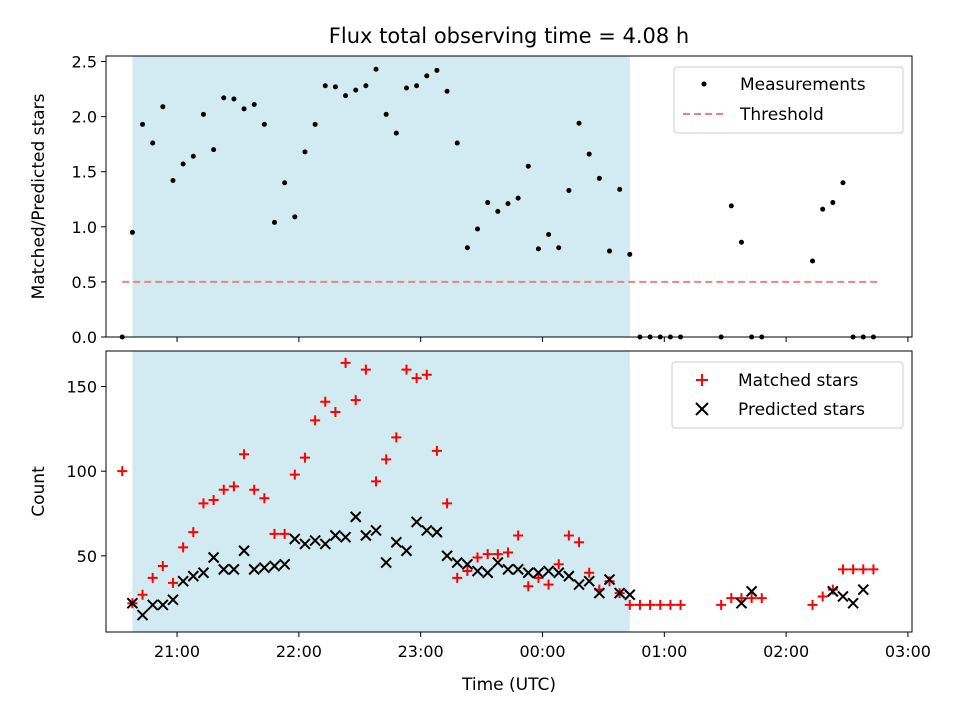 The width and height of the screenshot is (960, 720). I want to click on y-tick-label: 1.5, so click(84, 172).